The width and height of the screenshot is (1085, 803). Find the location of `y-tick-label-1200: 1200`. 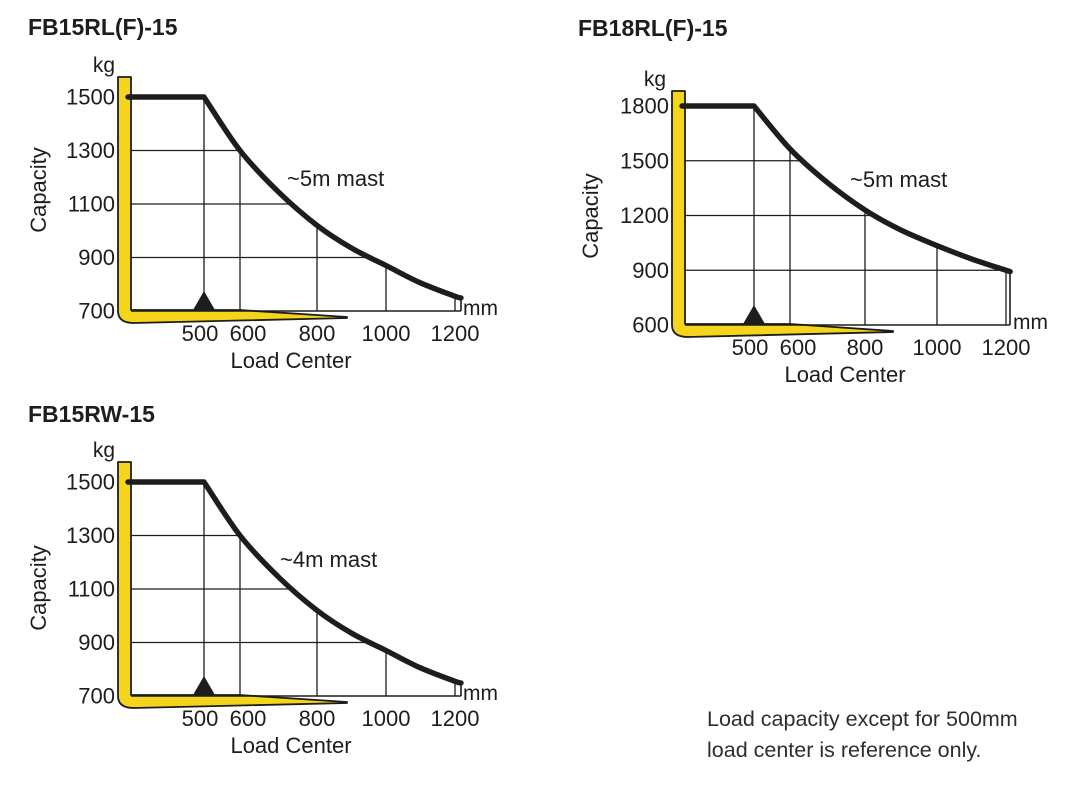

y-tick-label-1200: 1200 is located at coordinates (644, 215).